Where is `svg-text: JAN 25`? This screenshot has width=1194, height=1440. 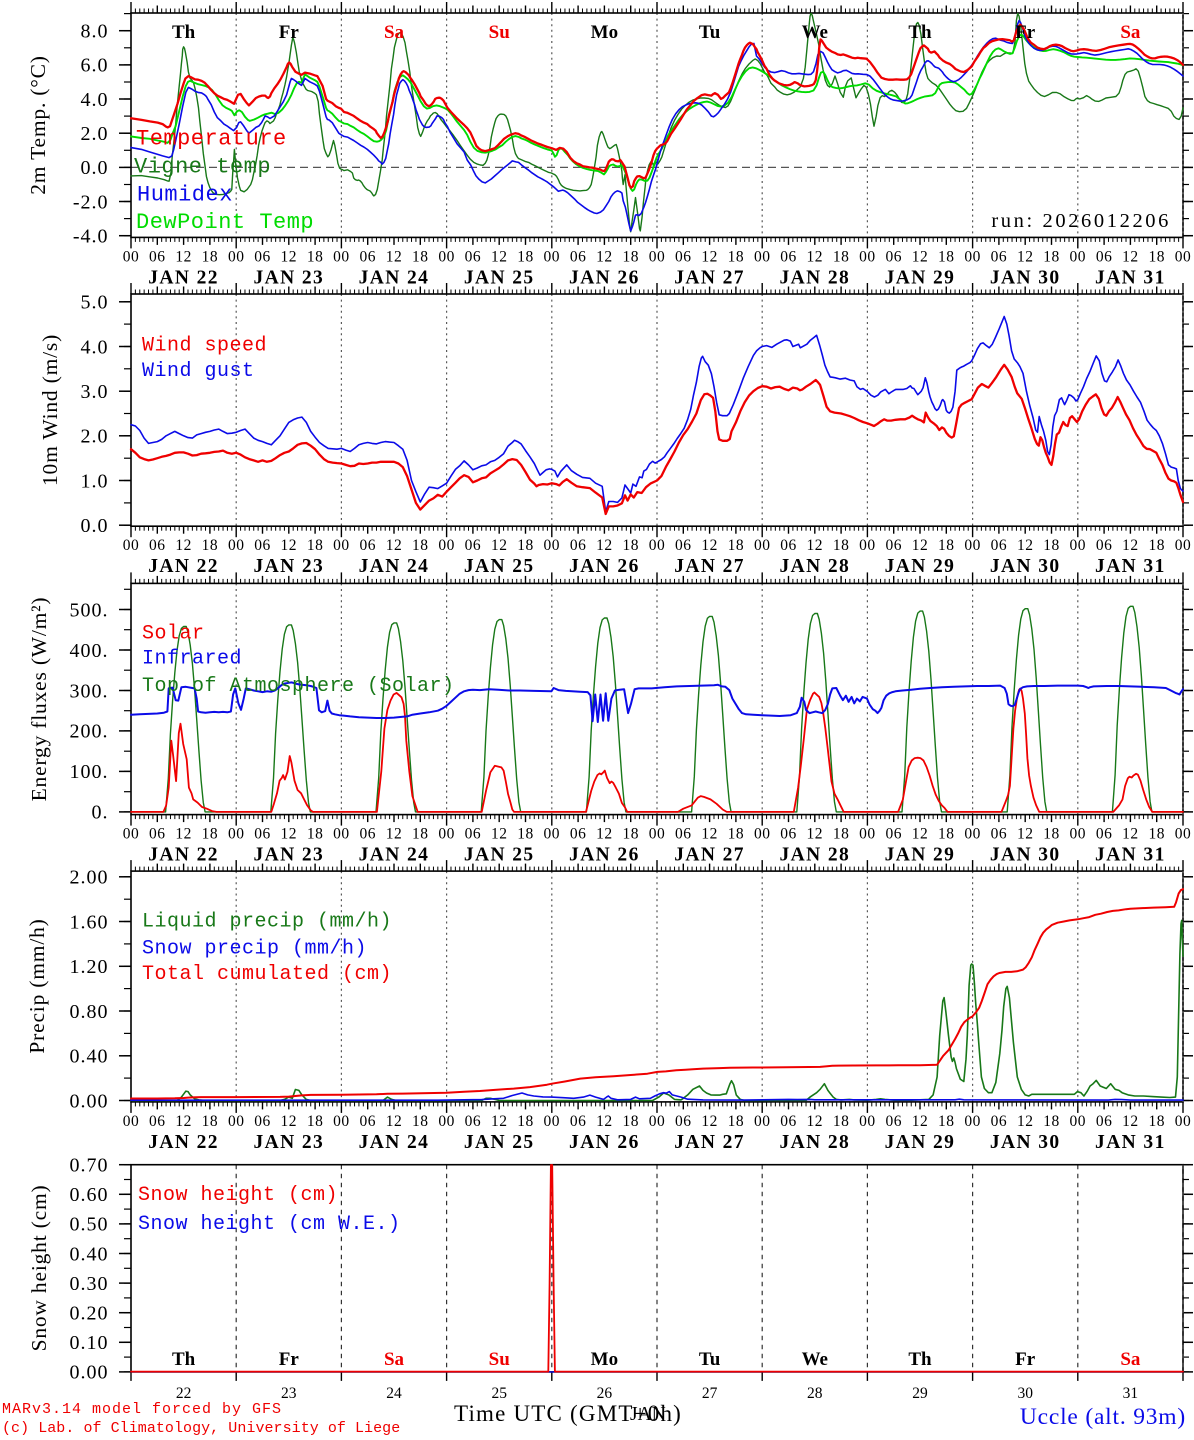 svg-text: JAN 25 is located at coordinates (499, 277).